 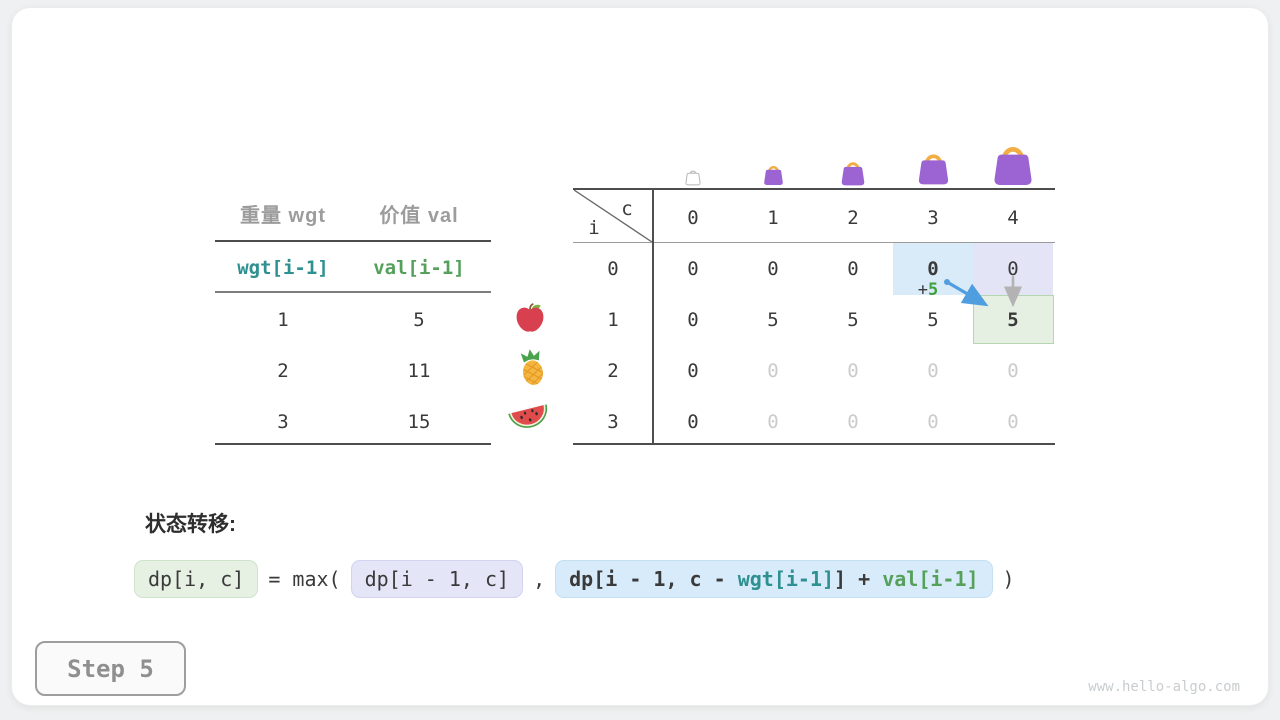 What do you see at coordinates (419, 216) in the screenshot?
I see `items-value-header: 价值 val` at bounding box center [419, 216].